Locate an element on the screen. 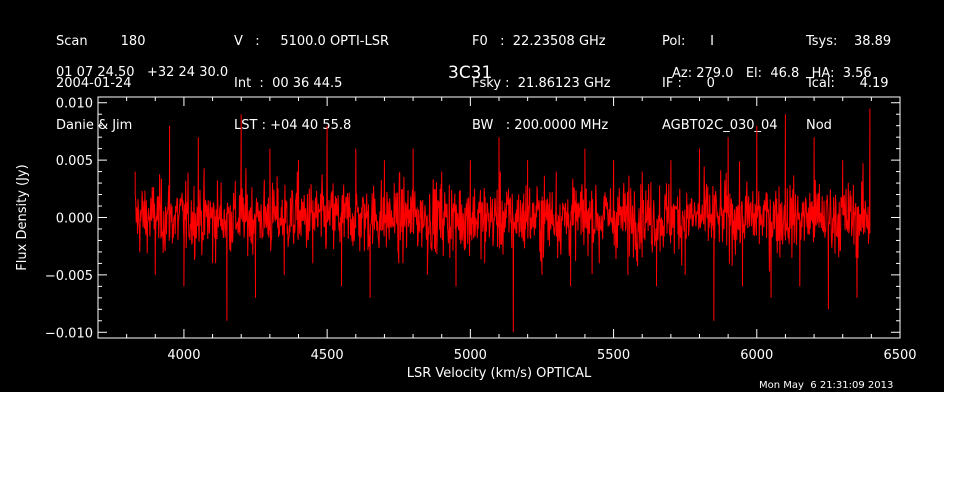 This screenshot has height=490, width=962. y-tick-label: 0.010 is located at coordinates (74, 104).